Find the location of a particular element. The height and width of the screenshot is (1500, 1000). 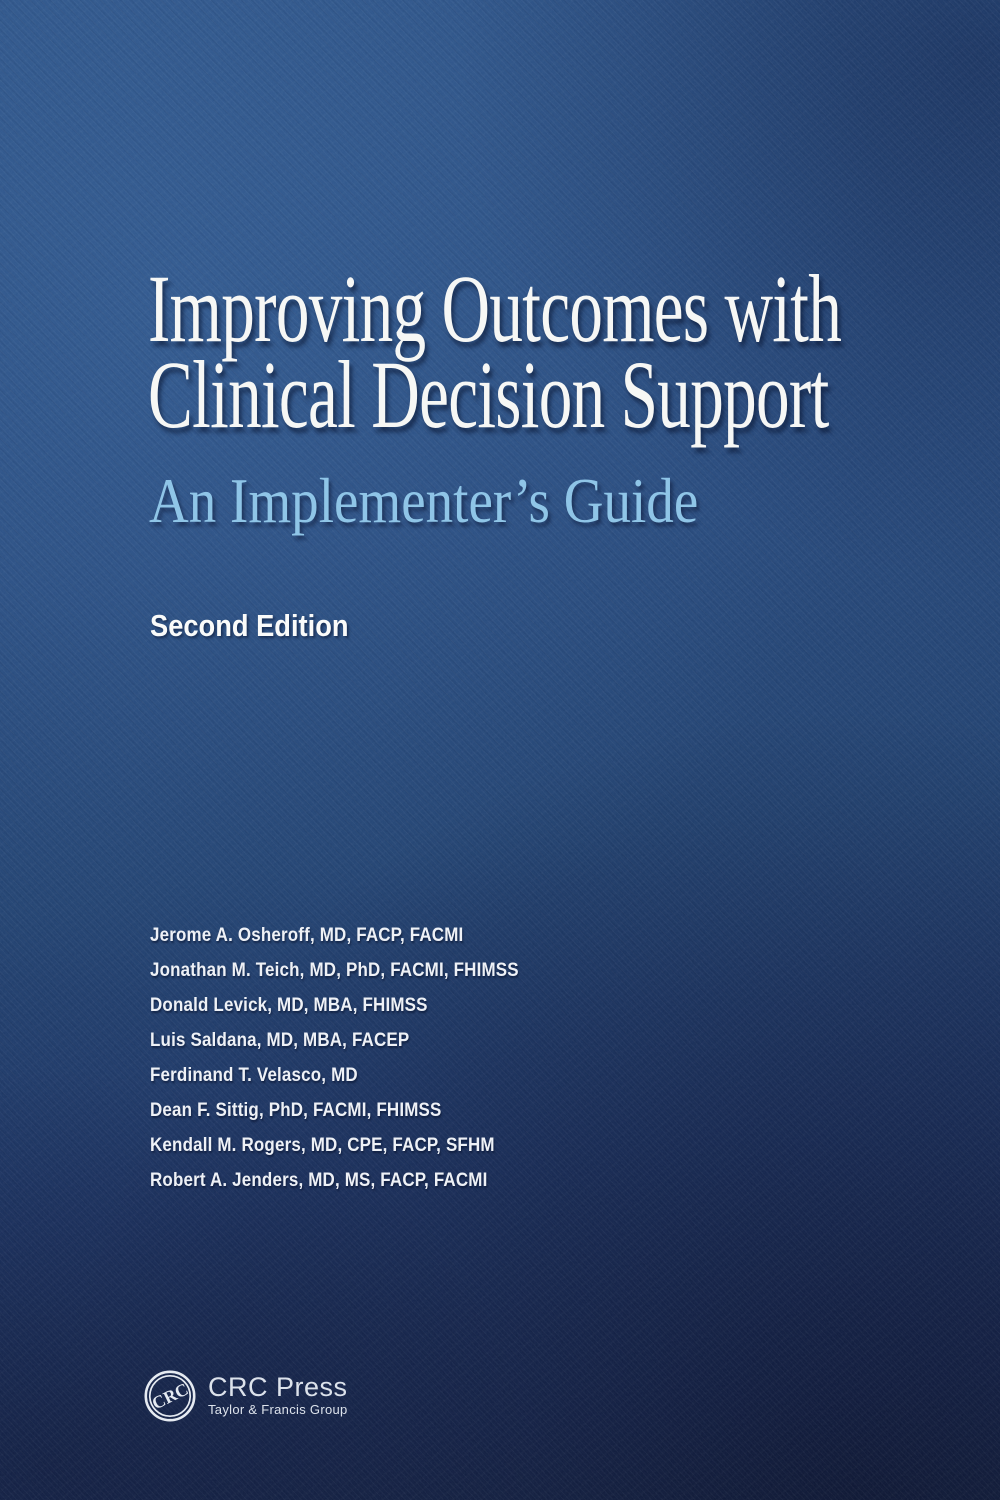

publisher-tagline: Taylor & Francis Group is located at coordinates (278, 1409).